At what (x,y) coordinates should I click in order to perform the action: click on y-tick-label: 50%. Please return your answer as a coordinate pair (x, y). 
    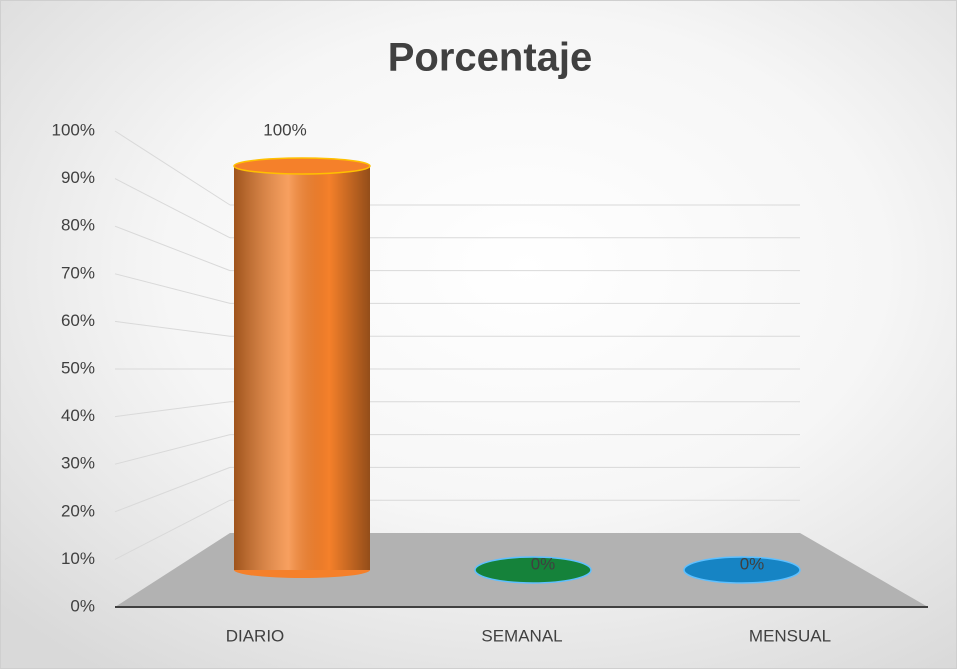
    Looking at the image, I should click on (78, 367).